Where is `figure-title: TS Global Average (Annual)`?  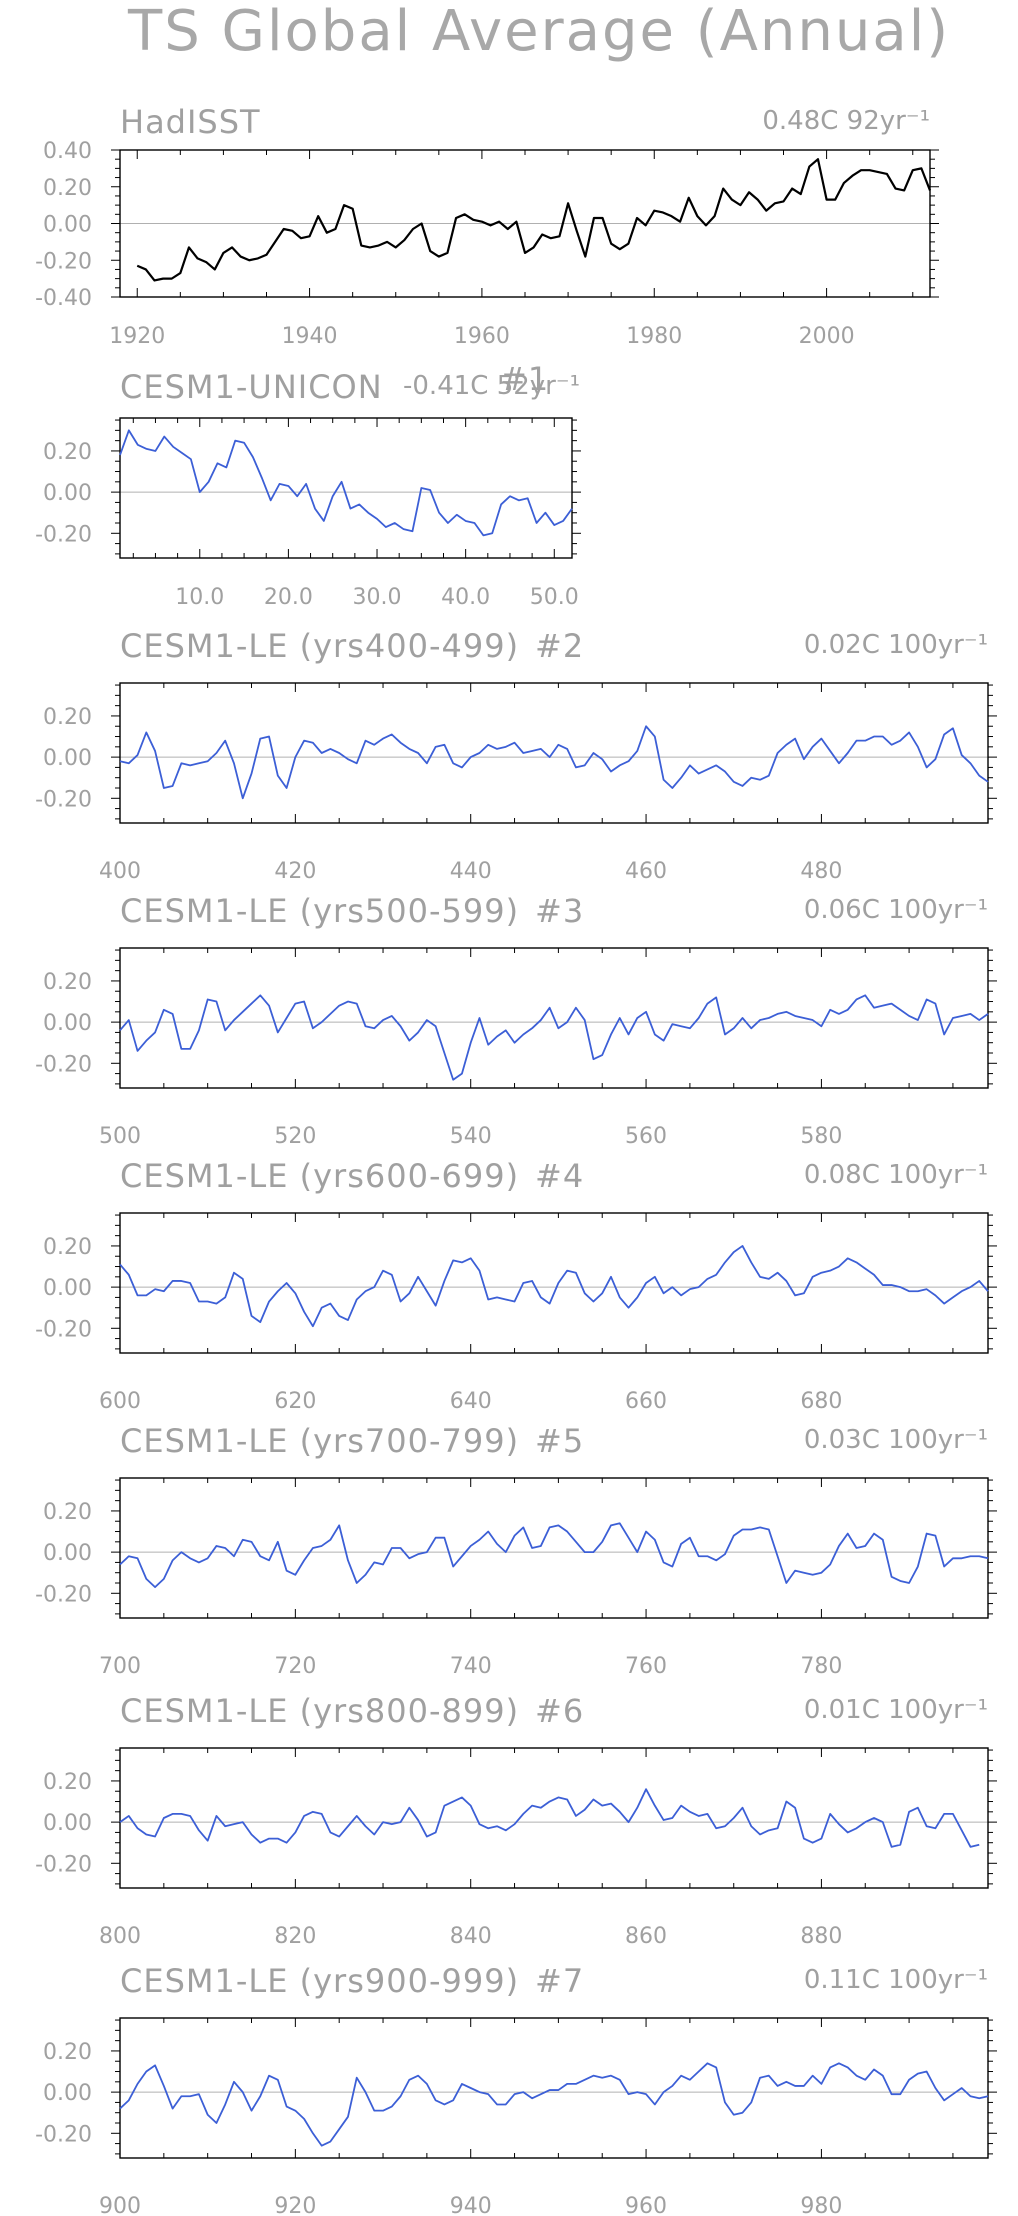 figure-title: TS Global Average (Annual) is located at coordinates (538, 32).